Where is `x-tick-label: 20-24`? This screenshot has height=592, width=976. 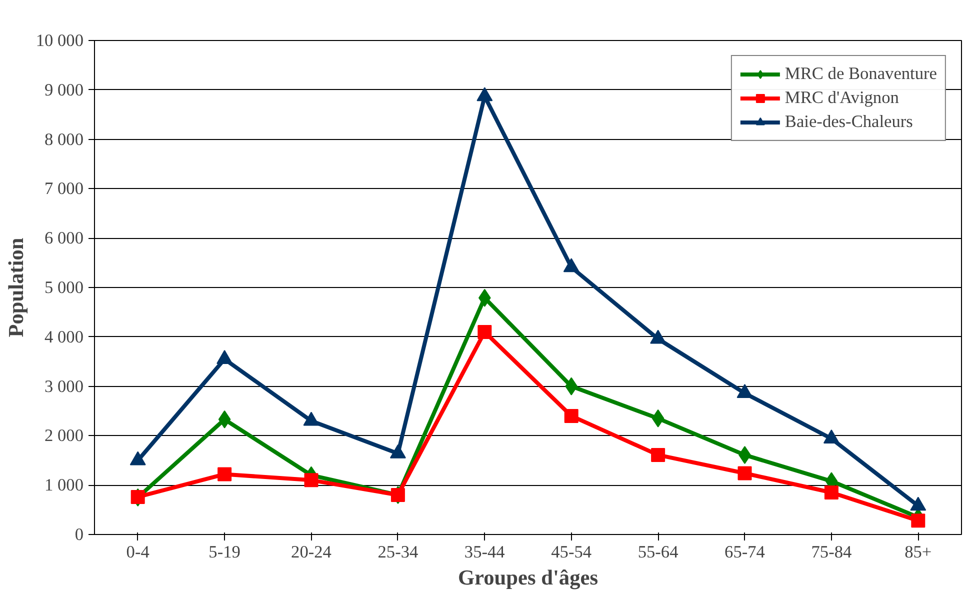
x-tick-label: 20-24 is located at coordinates (311, 552).